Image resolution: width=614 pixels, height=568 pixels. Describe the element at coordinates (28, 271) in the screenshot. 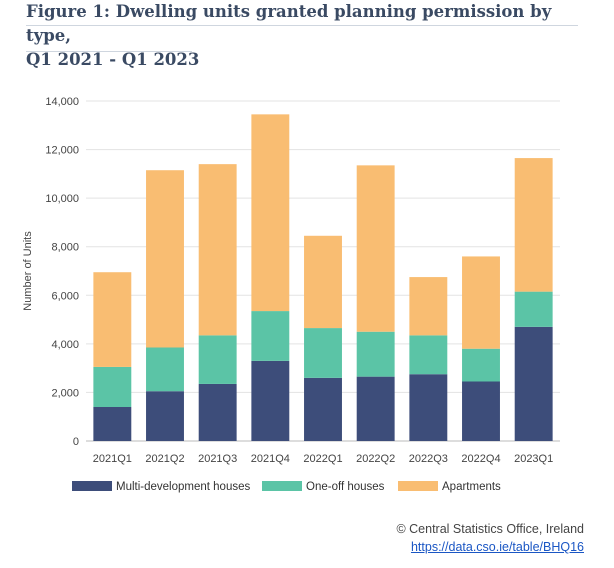

I see `y-axis-title: Number of Units` at that location.